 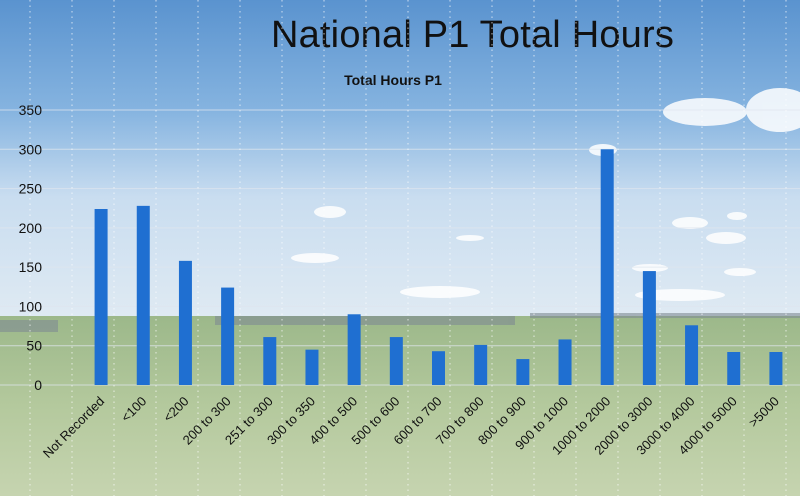 I want to click on y-tick-label: 50, so click(x=34, y=346).